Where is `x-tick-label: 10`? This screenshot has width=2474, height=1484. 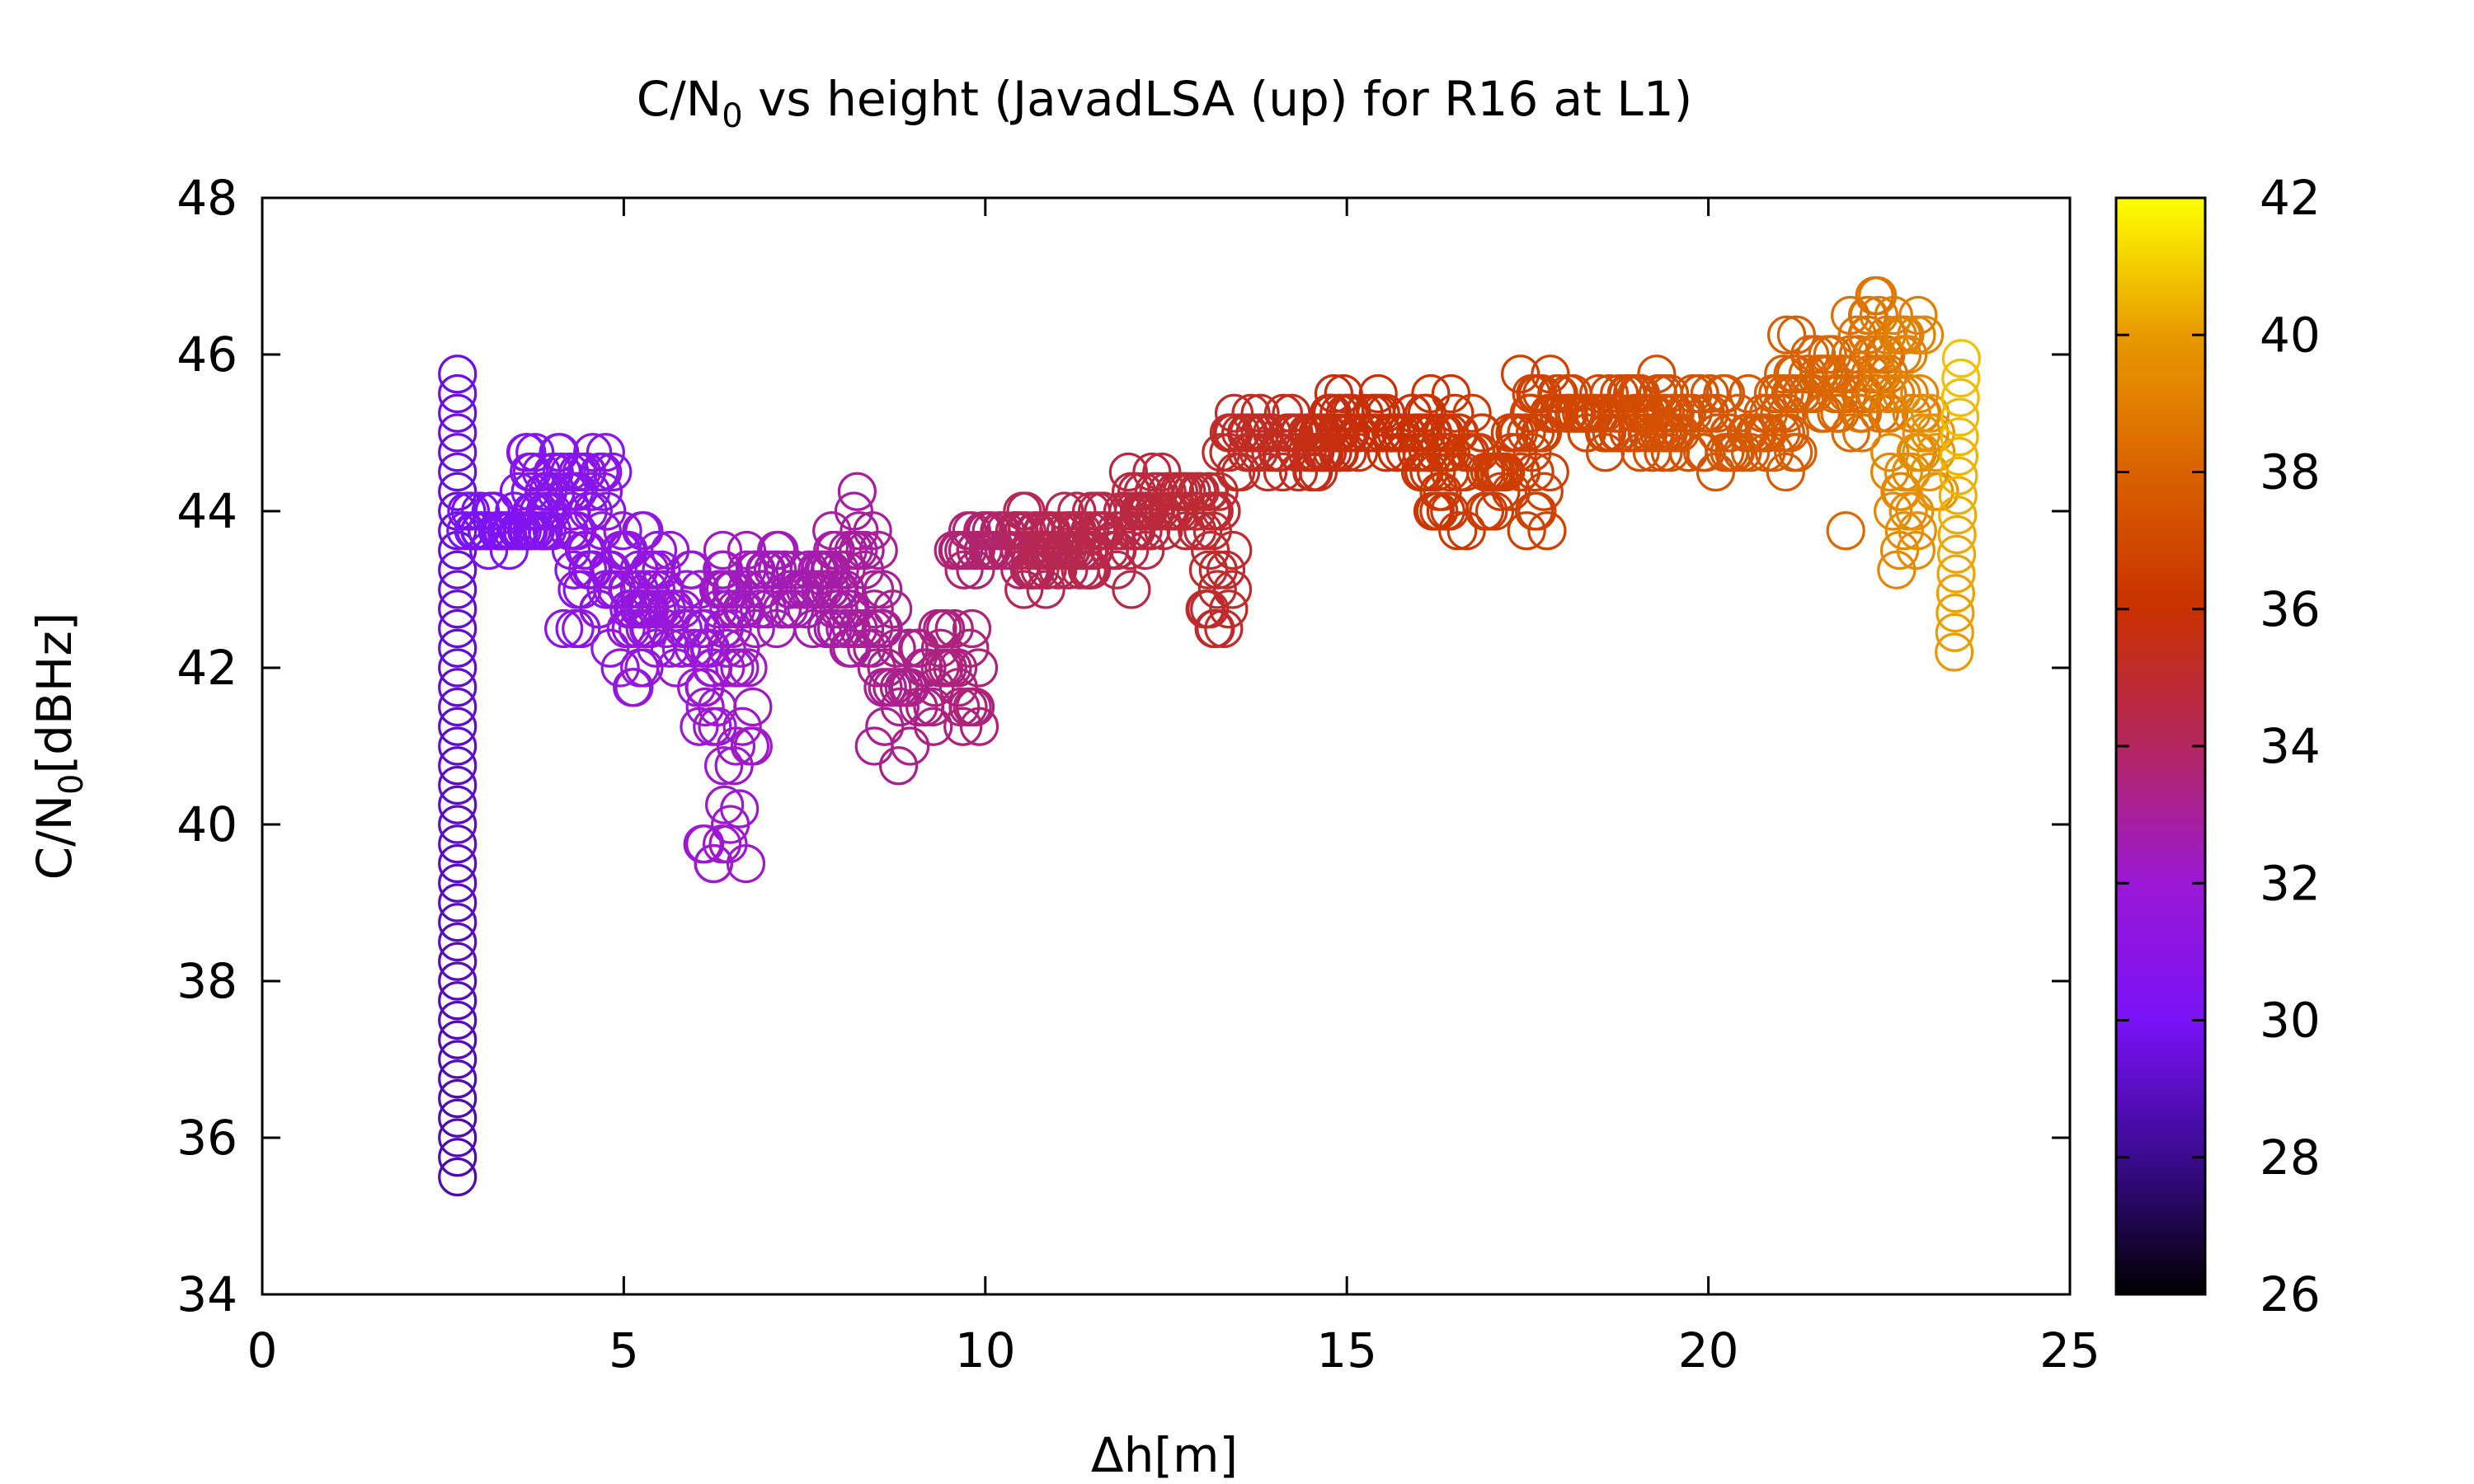 x-tick-label: 10 is located at coordinates (985, 1350).